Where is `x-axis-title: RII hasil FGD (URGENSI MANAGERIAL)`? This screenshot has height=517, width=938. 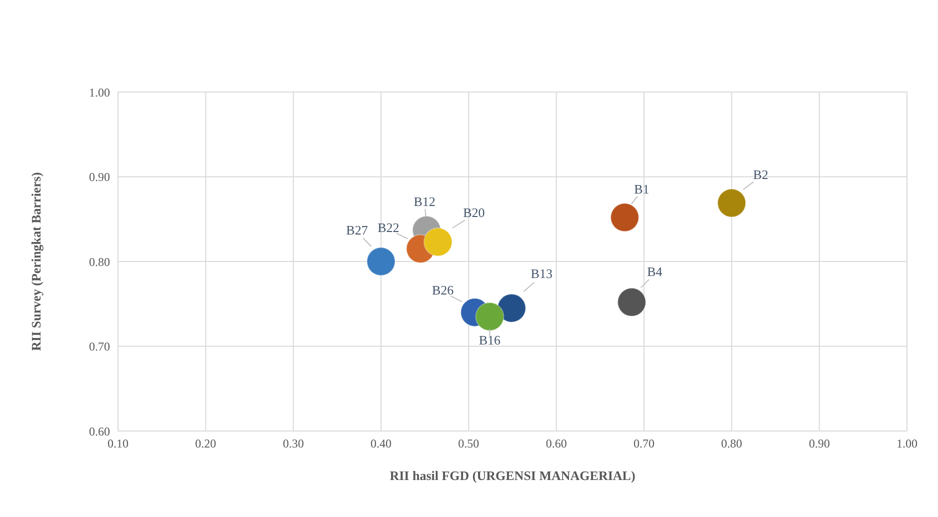
x-axis-title: RII hasil FGD (URGENSI MANAGERIAL) is located at coordinates (513, 475).